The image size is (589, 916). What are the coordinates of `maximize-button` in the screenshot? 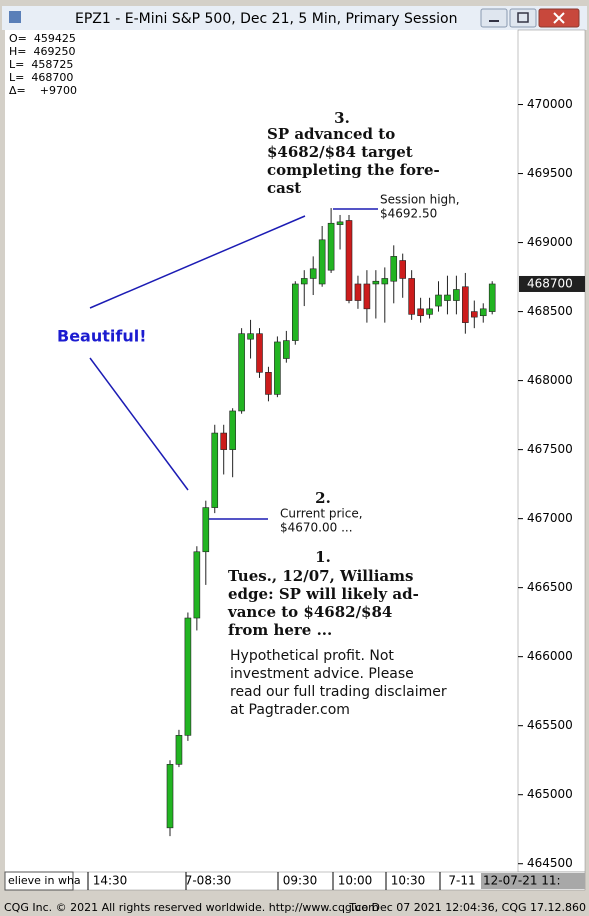 It's located at (523, 18).